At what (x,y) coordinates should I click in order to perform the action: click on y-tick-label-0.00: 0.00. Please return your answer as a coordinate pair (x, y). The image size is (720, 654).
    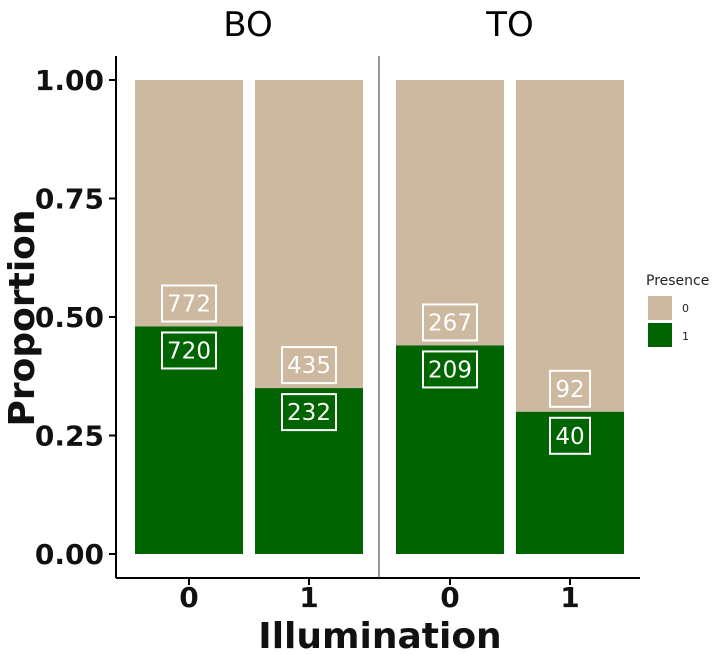
    Looking at the image, I should click on (69, 554).